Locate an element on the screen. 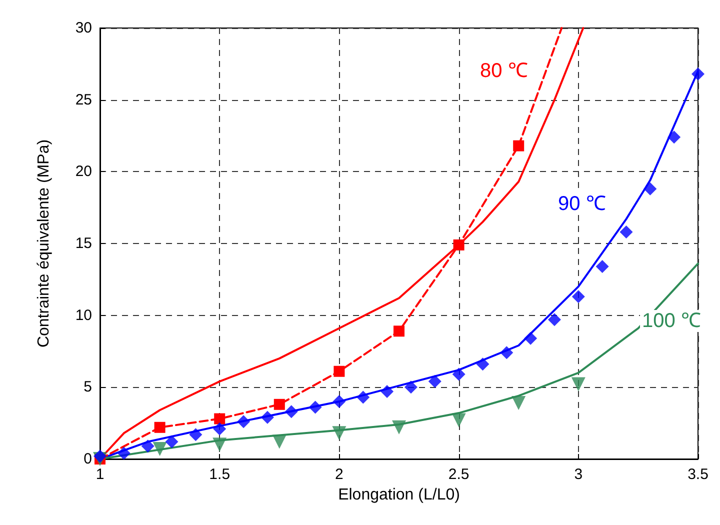  y-tick-label: 20 is located at coordinates (83, 171).